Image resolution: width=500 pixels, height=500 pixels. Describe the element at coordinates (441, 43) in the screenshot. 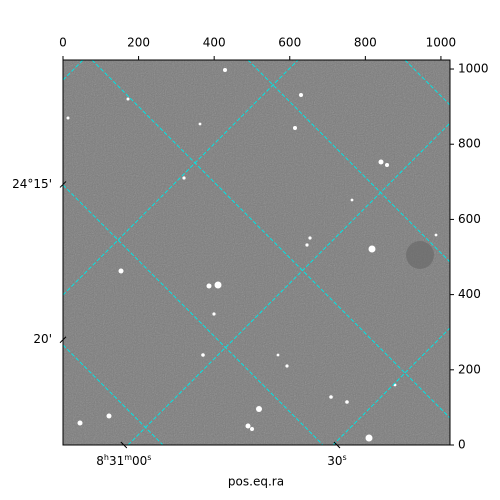

I see `top-tick-label: 1000` at that location.